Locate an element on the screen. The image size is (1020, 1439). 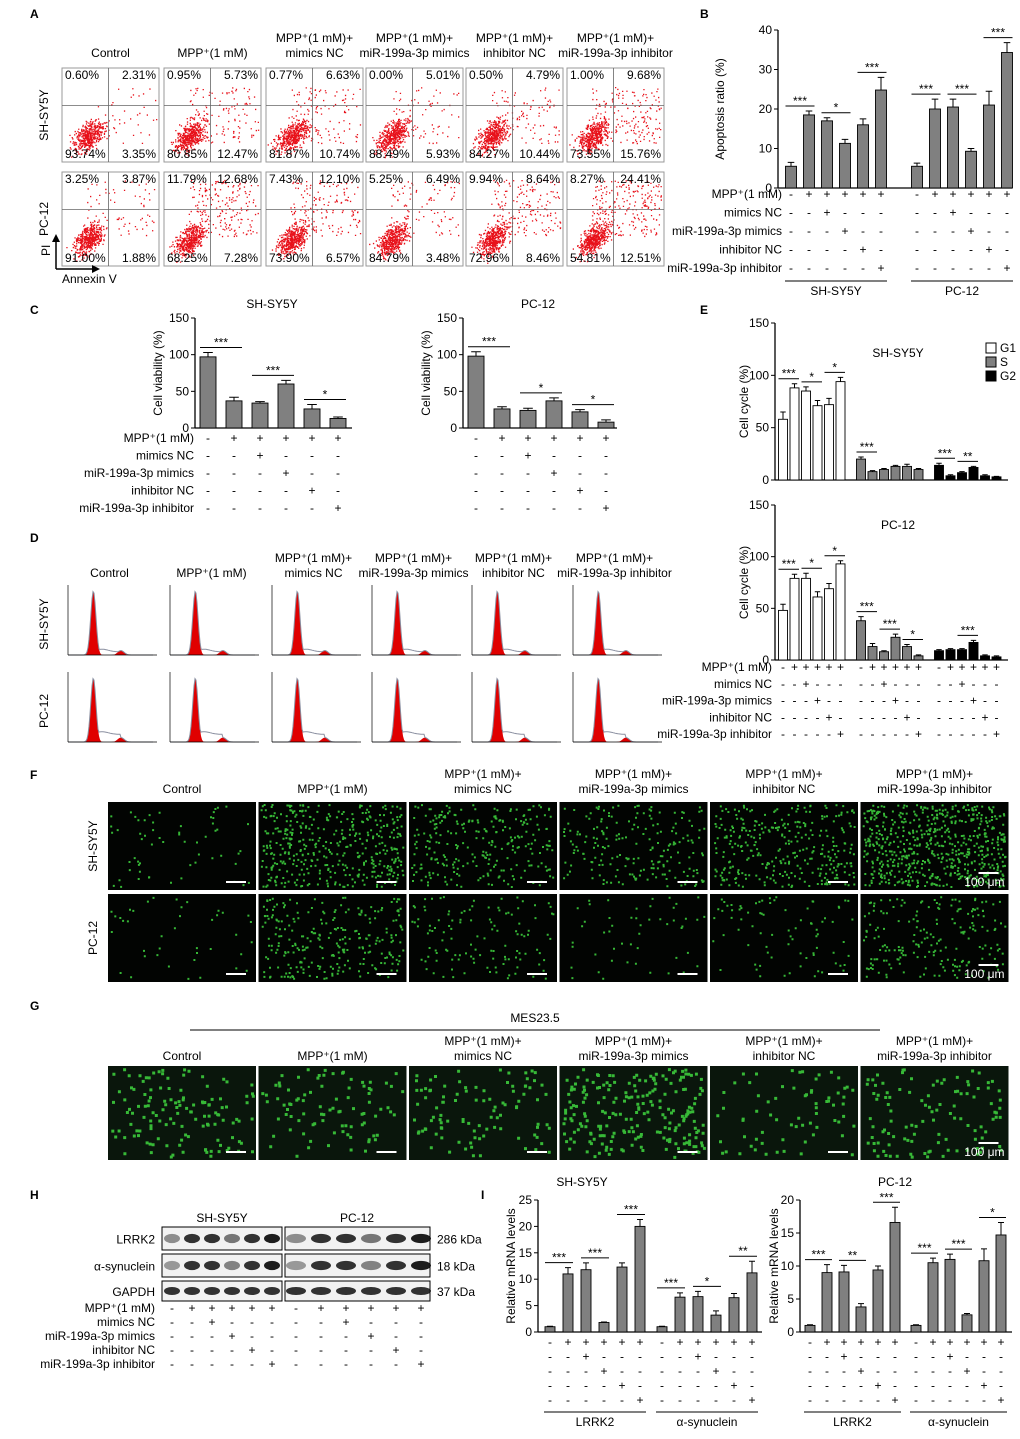
y-tick-label: 100 is located at coordinates (759, 375).